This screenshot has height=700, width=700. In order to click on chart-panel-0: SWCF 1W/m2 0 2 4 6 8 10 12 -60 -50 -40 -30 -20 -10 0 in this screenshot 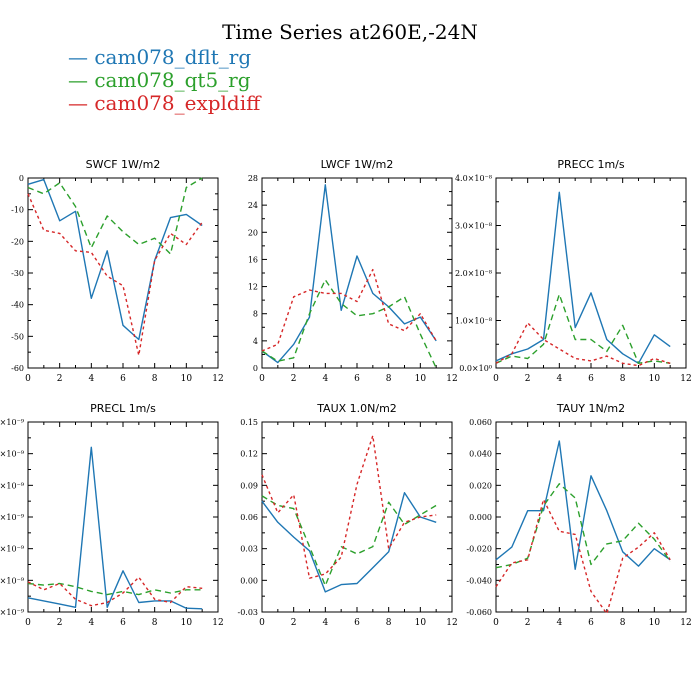, I will do `click(117, 271)`.